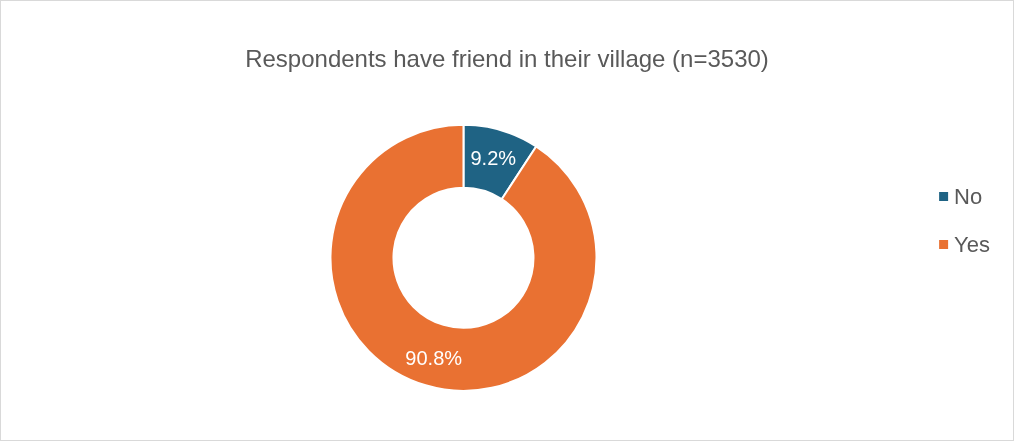 This screenshot has height=441, width=1014. What do you see at coordinates (968, 196) in the screenshot?
I see `legend-label: No` at bounding box center [968, 196].